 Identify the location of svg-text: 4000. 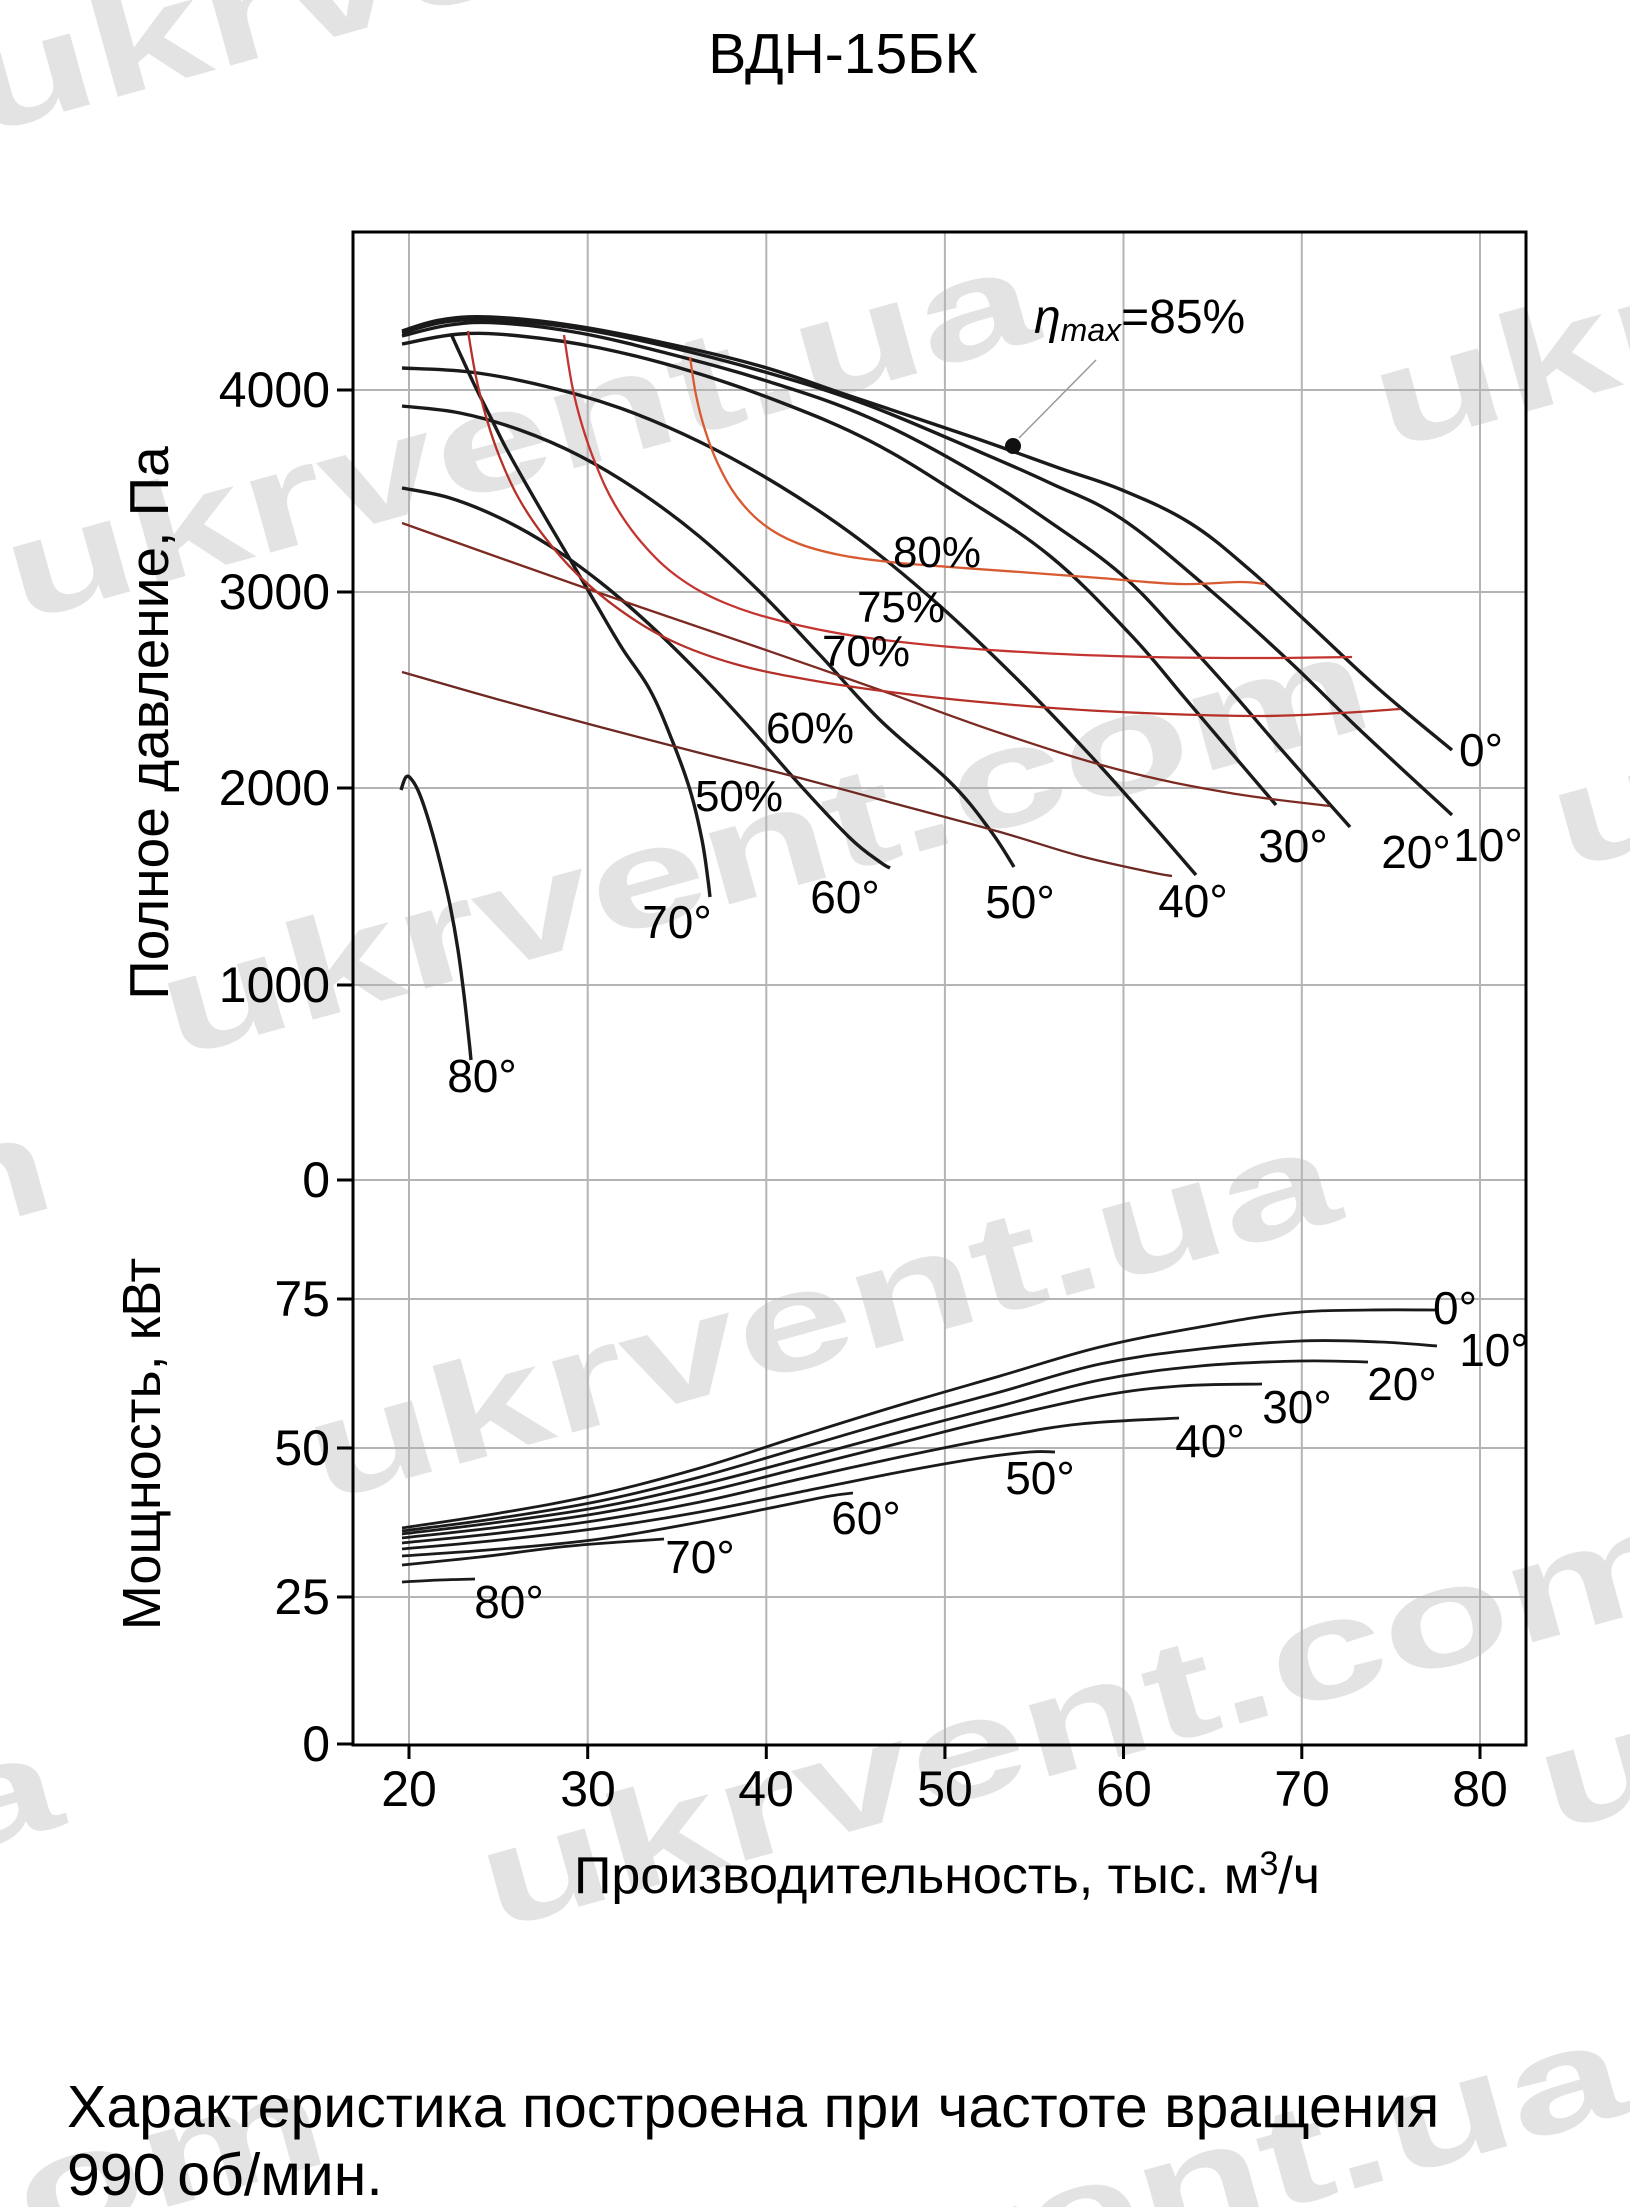
(274, 390).